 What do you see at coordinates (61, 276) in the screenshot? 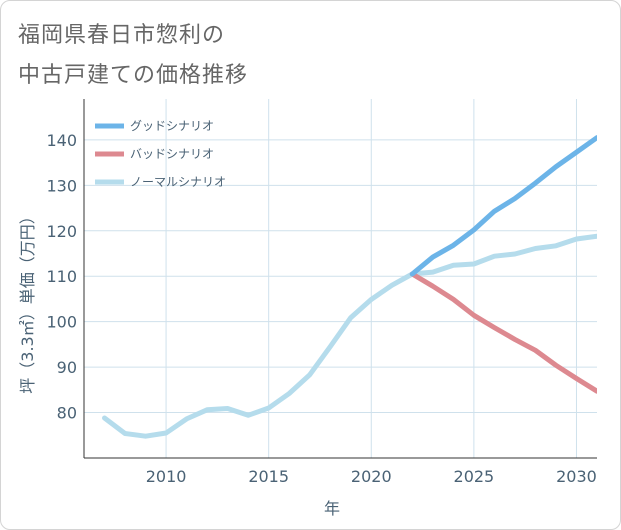
I see `y-tick-label: 110` at bounding box center [61, 276].